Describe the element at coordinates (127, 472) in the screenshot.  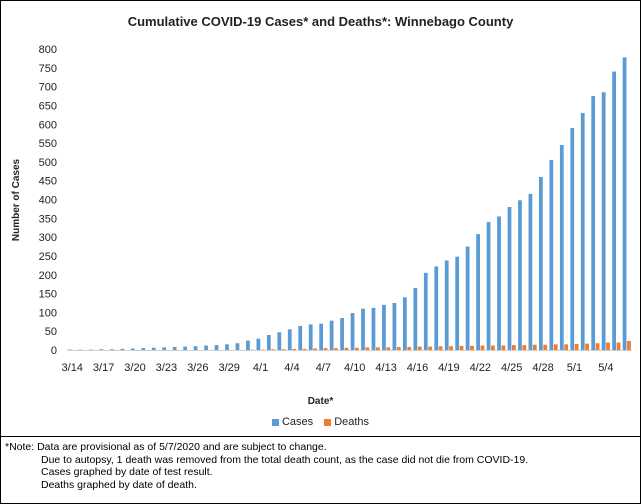
I see `footnote-line-3: Cases graphed by date of test result.` at that location.